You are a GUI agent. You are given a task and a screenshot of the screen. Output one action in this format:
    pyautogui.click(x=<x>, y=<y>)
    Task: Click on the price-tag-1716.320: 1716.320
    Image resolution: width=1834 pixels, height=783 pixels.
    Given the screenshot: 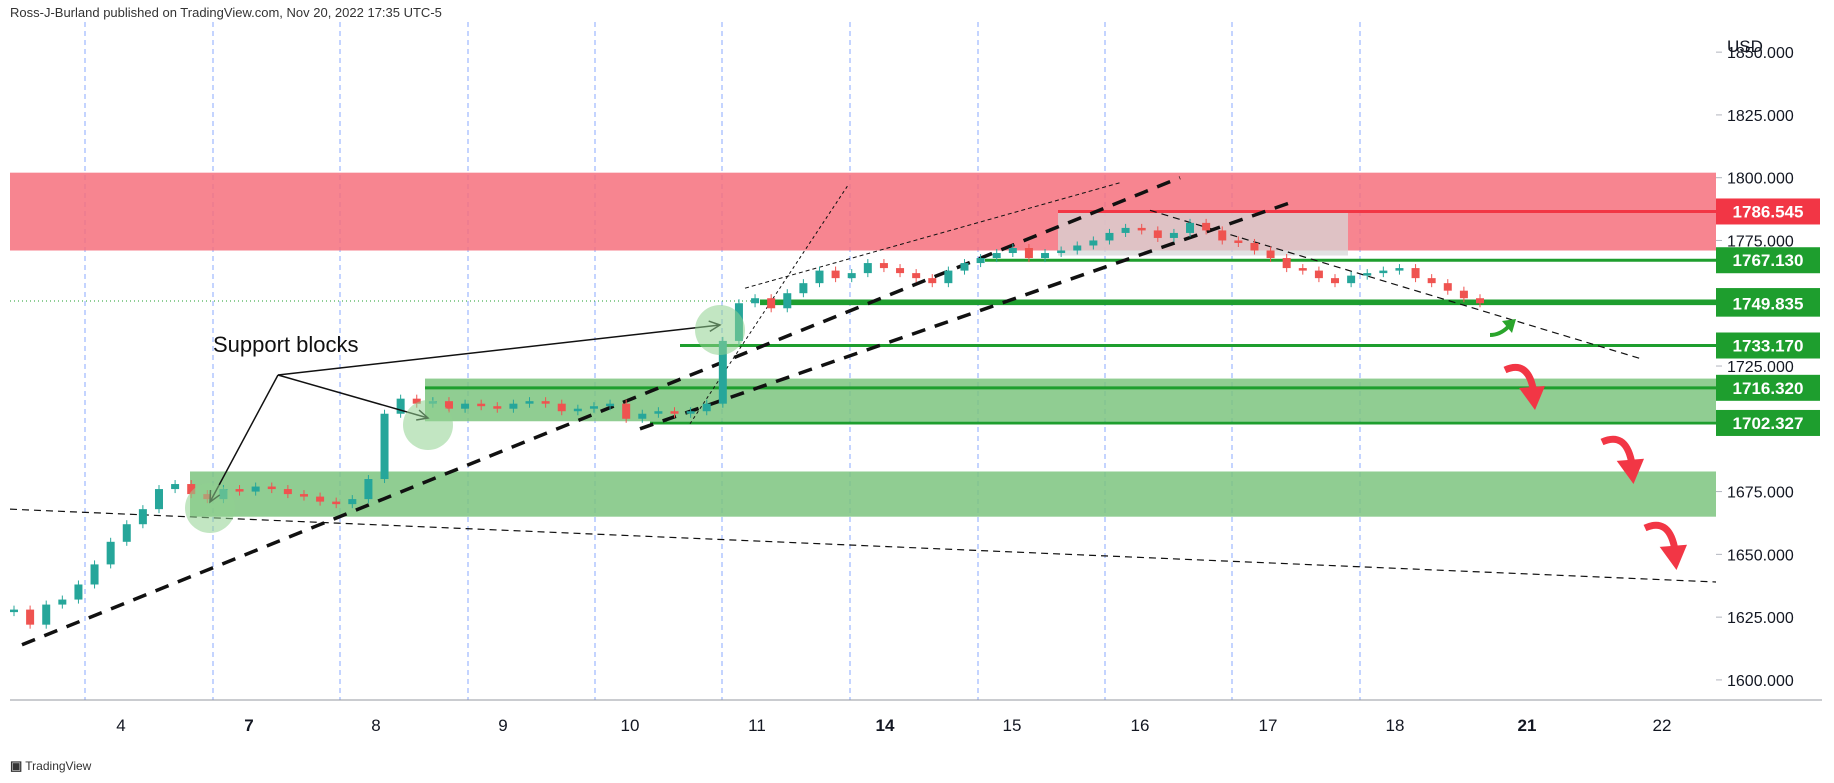 What is the action you would take?
    pyautogui.click(x=1768, y=387)
    